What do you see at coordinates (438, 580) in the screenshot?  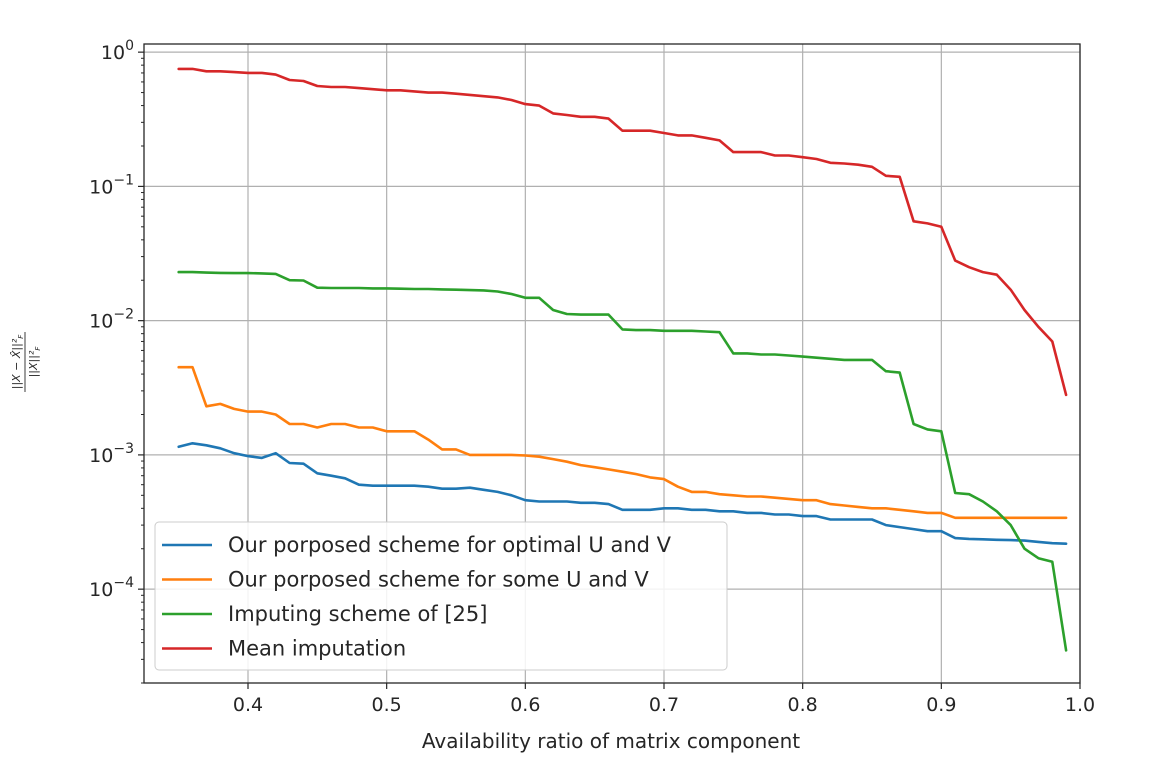 I see `legend-label: Our porposed scheme for some U and V` at bounding box center [438, 580].